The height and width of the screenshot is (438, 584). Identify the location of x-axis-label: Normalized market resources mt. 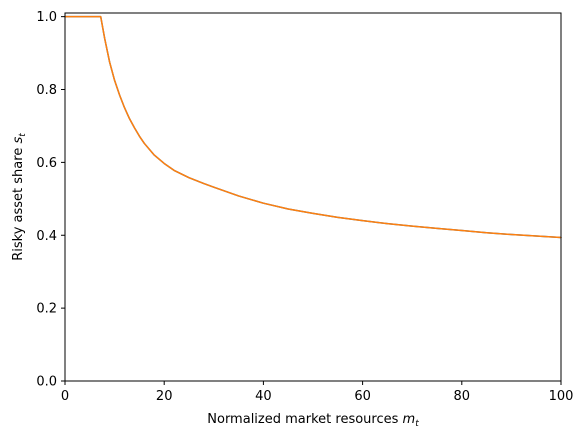
(313, 420).